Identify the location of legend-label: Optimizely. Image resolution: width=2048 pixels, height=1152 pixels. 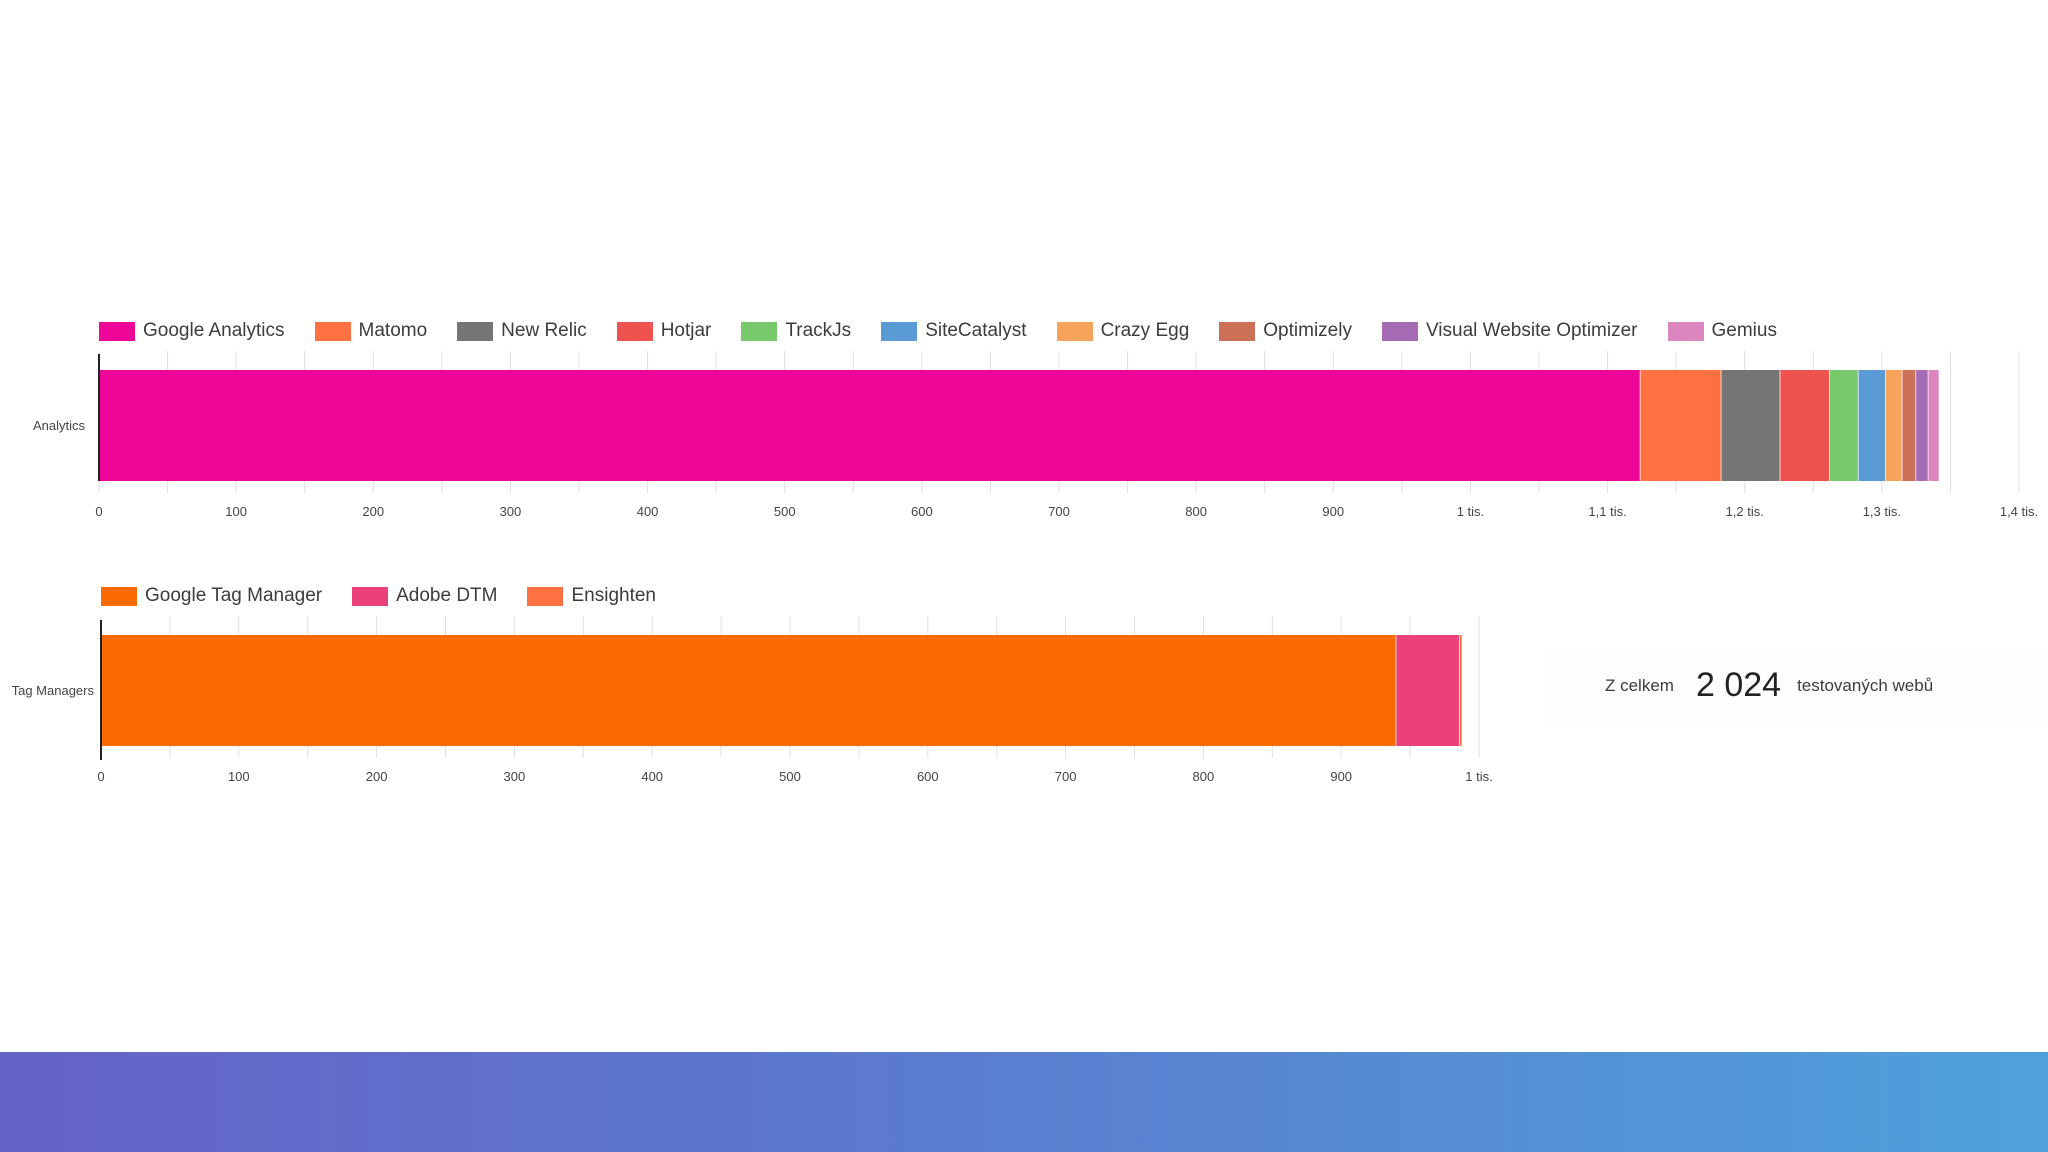
(1307, 330).